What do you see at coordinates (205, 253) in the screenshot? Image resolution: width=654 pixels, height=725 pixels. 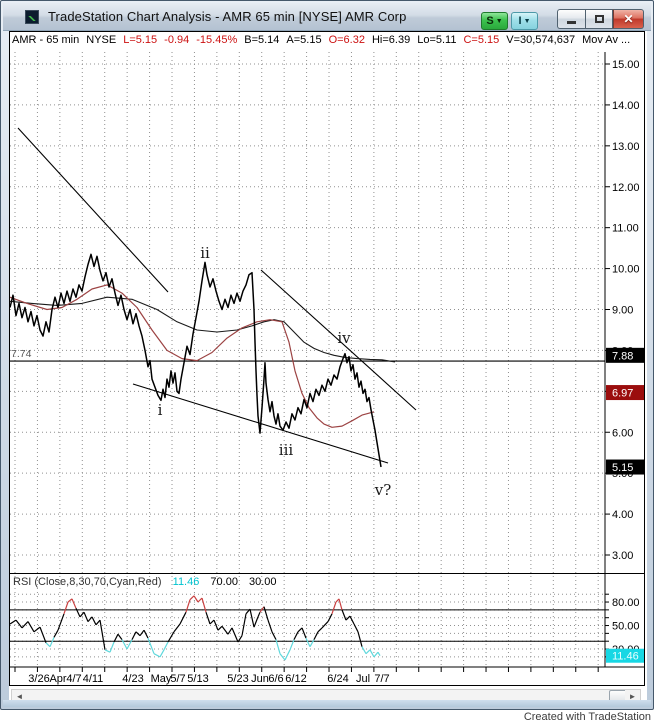 I see `wave-annotation: ii` at bounding box center [205, 253].